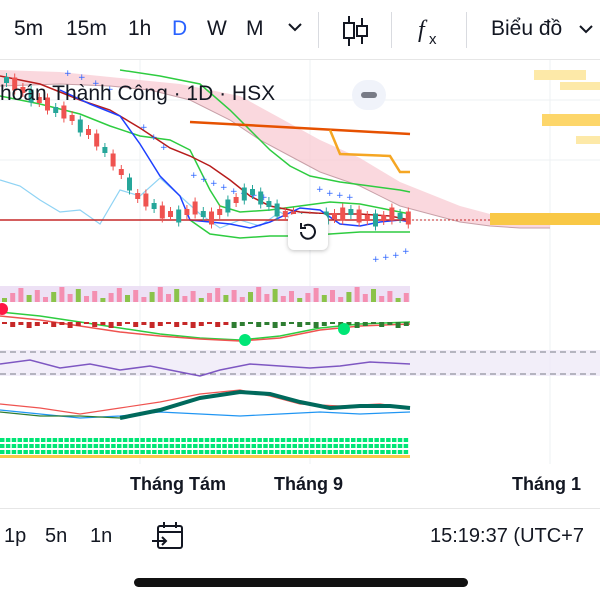  I want to click on timeframe-5m: 5m, so click(29, 28).